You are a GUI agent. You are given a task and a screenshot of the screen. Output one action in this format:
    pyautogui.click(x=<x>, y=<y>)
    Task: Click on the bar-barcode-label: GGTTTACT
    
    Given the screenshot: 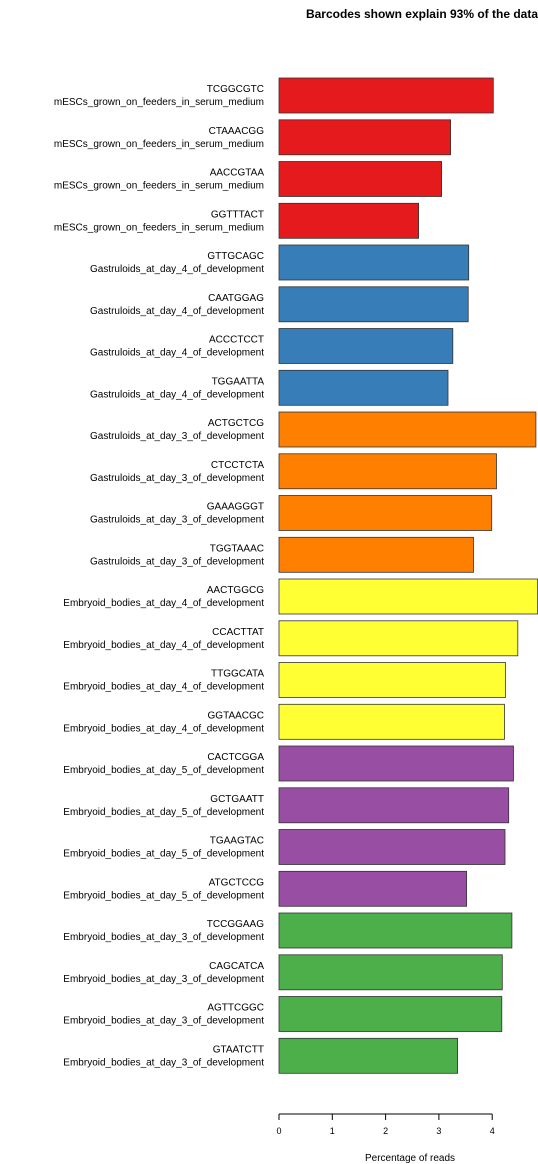 What is the action you would take?
    pyautogui.click(x=237, y=214)
    